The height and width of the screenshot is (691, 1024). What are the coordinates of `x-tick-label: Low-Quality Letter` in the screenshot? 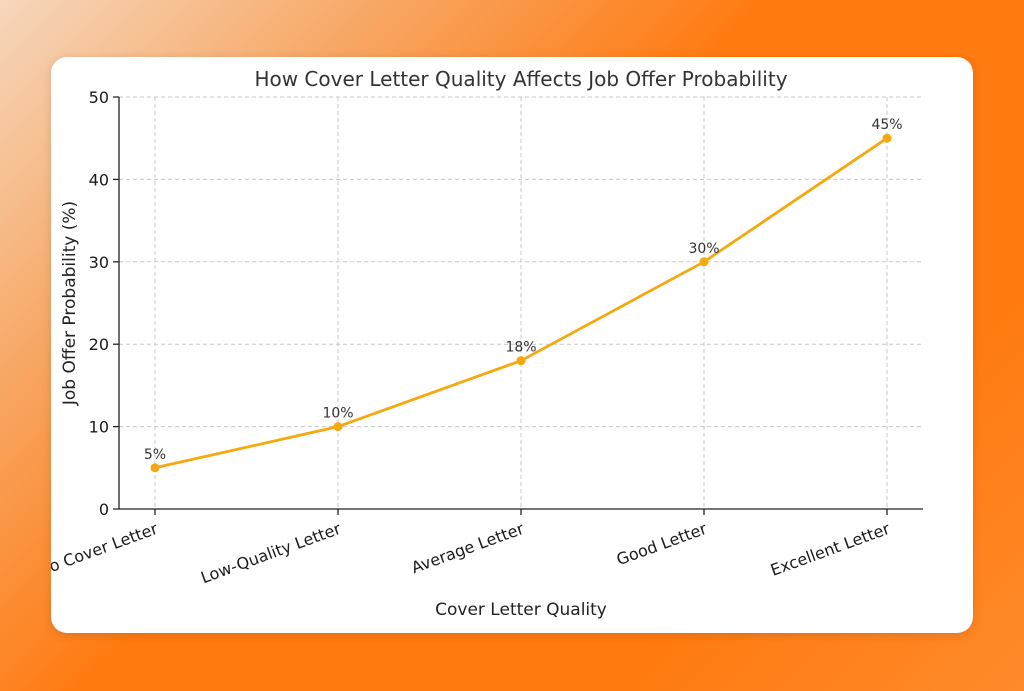 It's located at (271, 553).